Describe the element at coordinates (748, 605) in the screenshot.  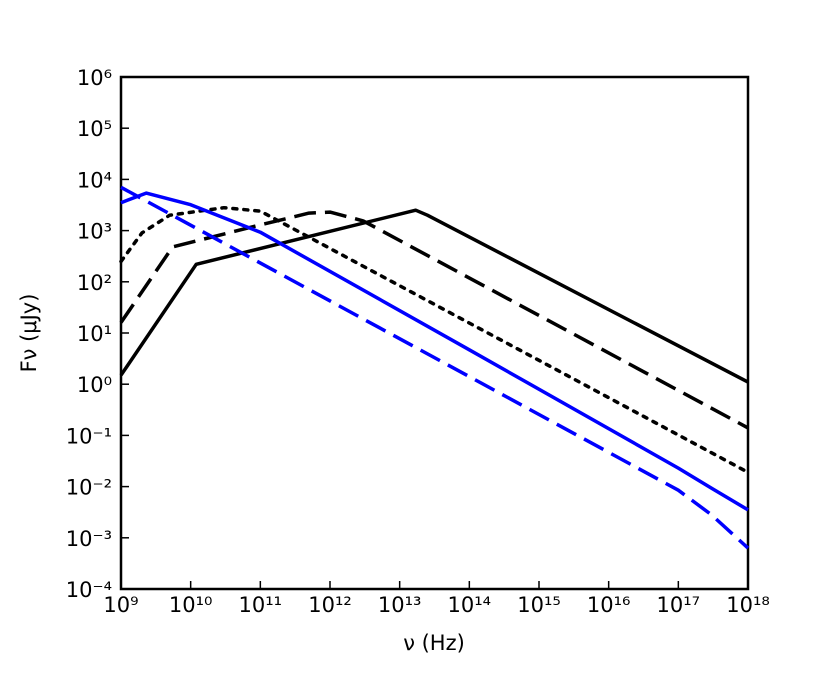
I see `x-tick-label: 10¹⁸` at that location.